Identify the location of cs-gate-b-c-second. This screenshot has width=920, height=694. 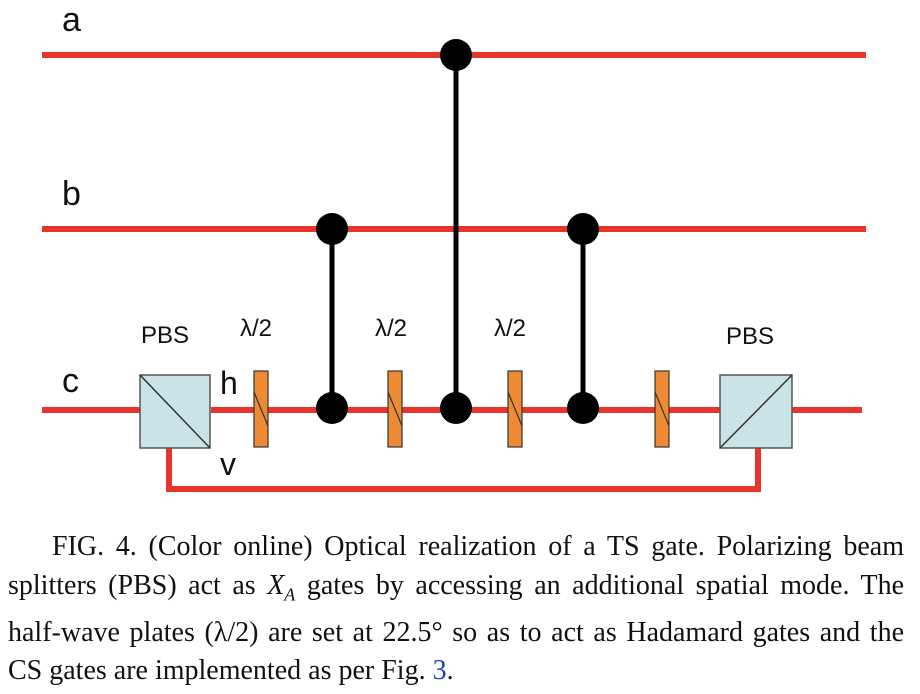
(583, 318).